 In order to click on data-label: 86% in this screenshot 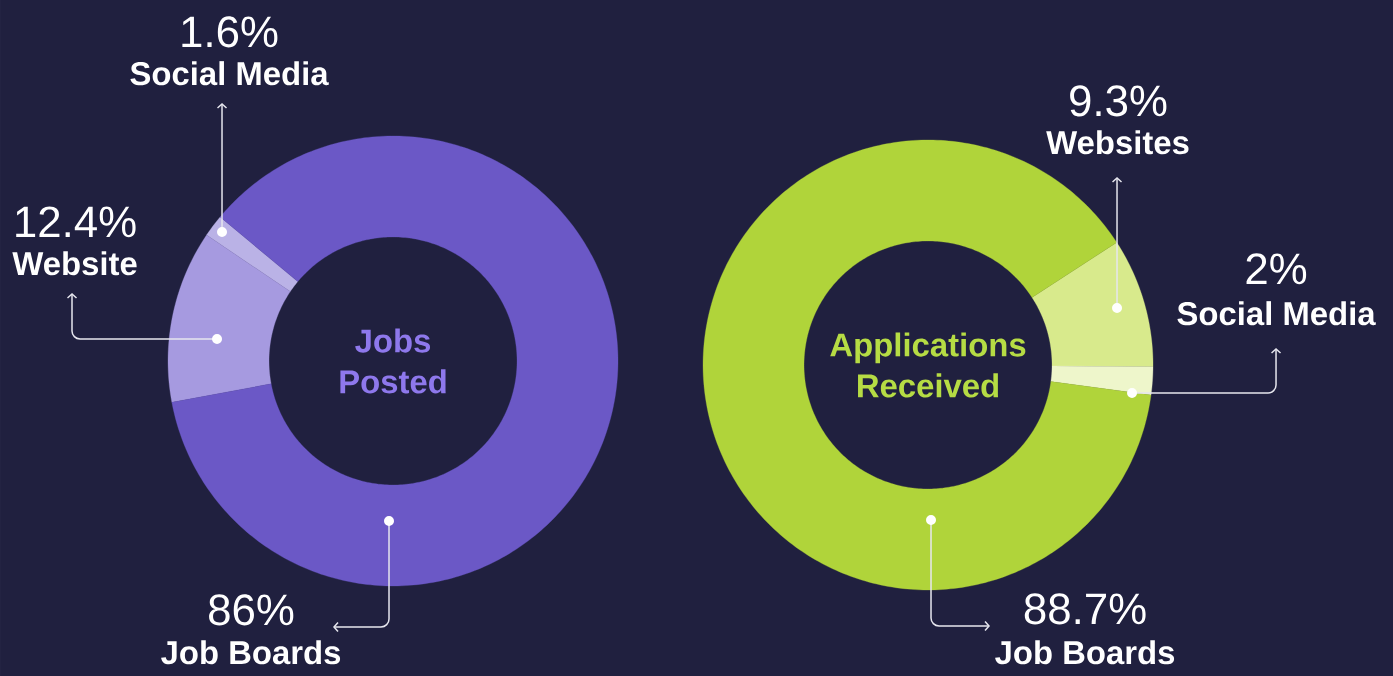, I will do `click(251, 610)`.